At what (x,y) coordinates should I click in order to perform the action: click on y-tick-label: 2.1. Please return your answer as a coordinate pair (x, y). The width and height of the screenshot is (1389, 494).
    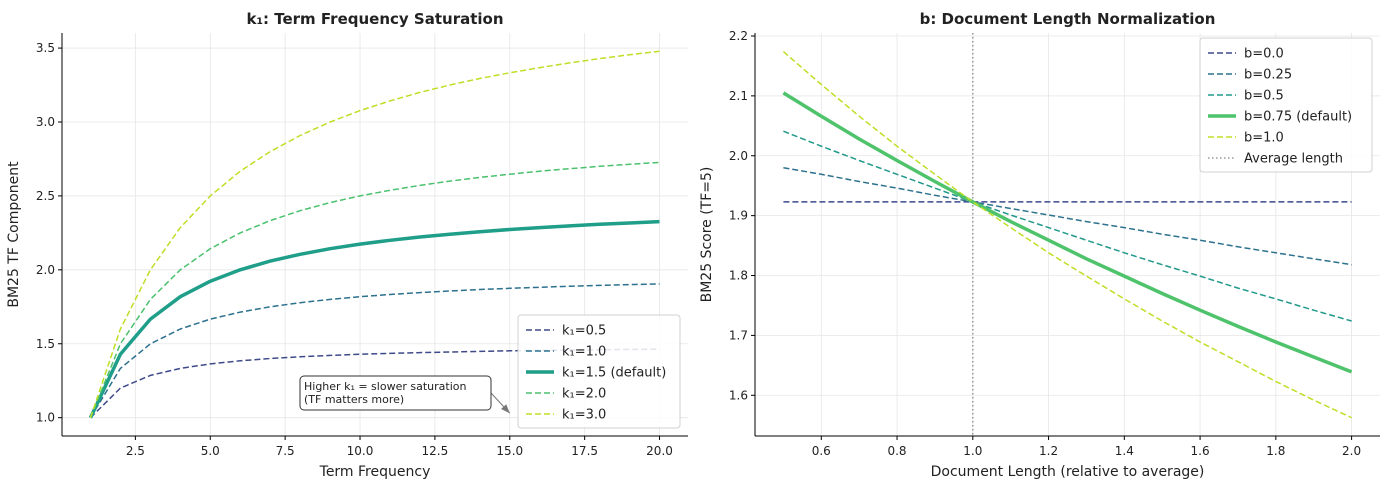
    Looking at the image, I should click on (738, 96).